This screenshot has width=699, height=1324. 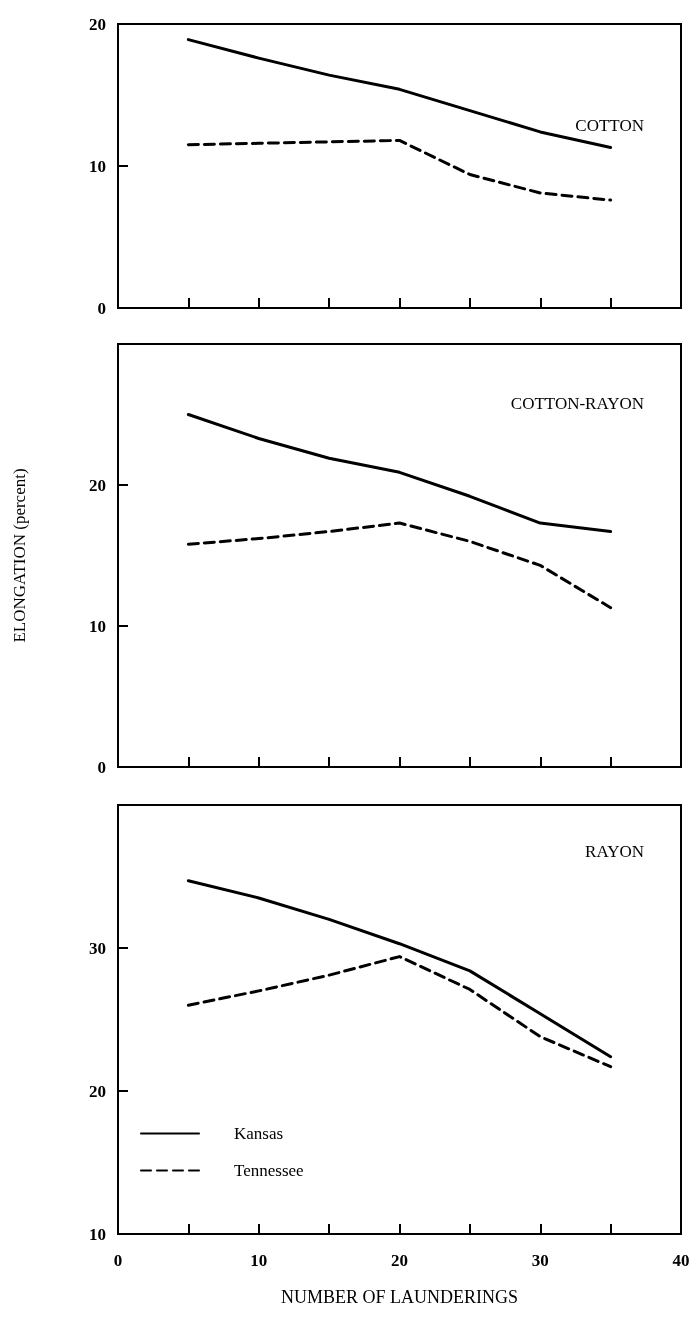 I want to click on text: COTTON, so click(x=610, y=125).